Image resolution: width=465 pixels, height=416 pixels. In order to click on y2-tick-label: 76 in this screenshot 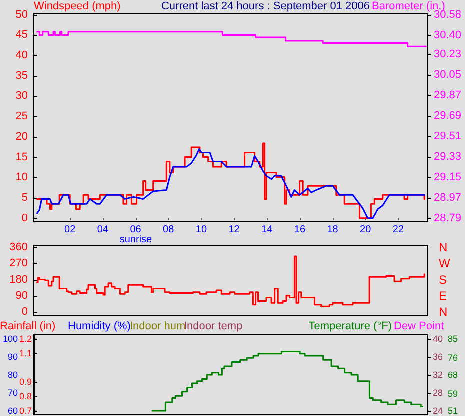, I will do `click(453, 358)`.